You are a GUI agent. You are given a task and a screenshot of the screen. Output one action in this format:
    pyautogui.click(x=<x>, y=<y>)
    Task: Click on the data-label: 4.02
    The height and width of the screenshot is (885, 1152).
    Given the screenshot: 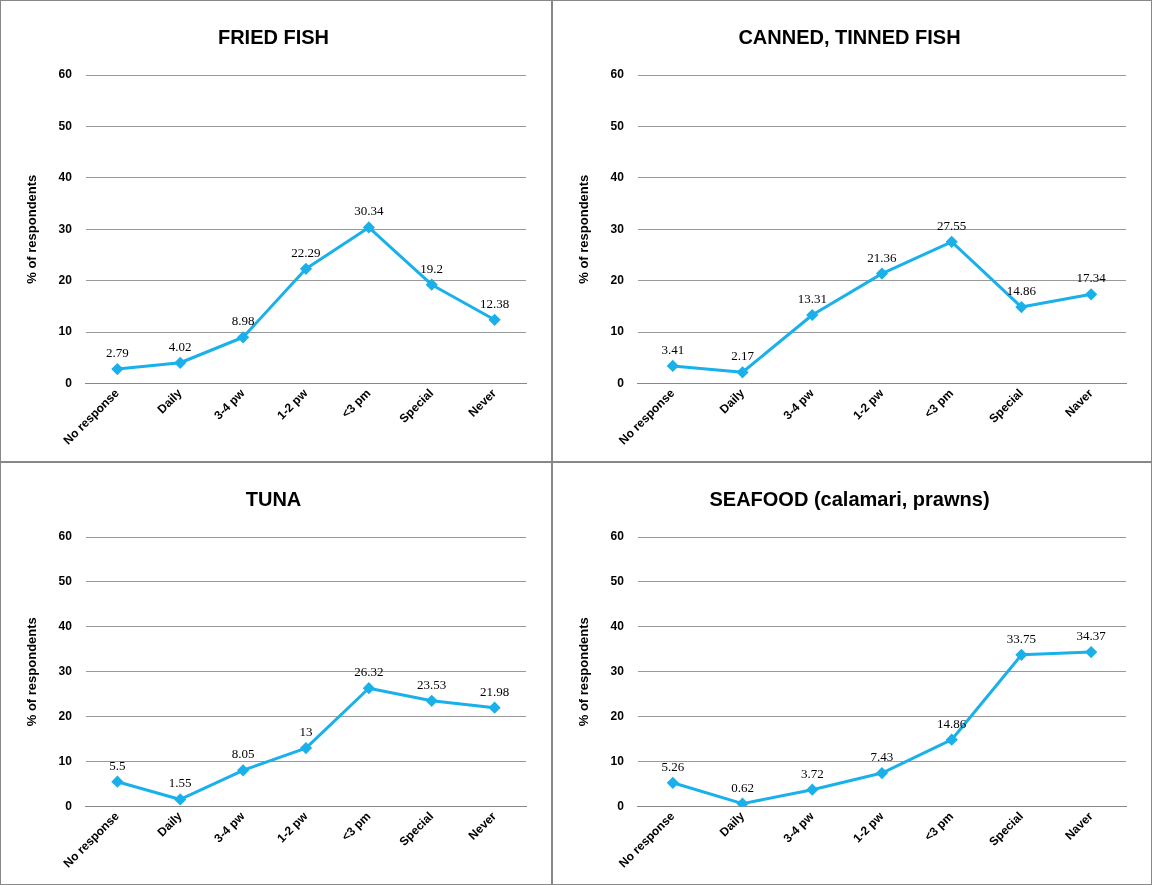 What is the action you would take?
    pyautogui.click(x=180, y=346)
    